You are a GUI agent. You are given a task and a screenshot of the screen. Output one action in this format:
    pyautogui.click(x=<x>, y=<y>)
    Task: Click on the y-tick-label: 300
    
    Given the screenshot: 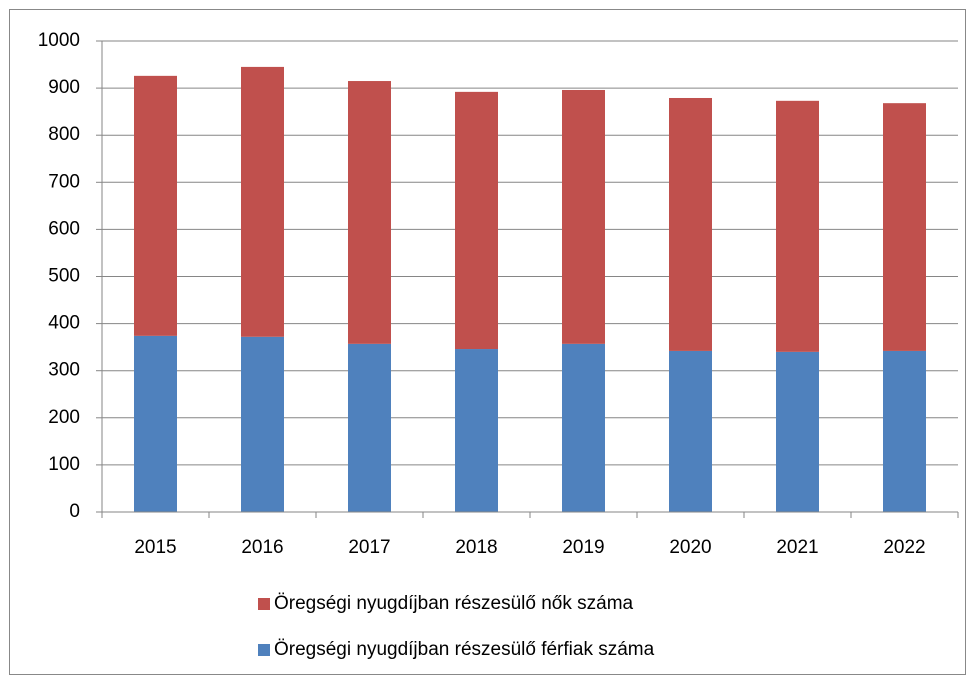 What is the action you would take?
    pyautogui.click(x=64, y=370)
    